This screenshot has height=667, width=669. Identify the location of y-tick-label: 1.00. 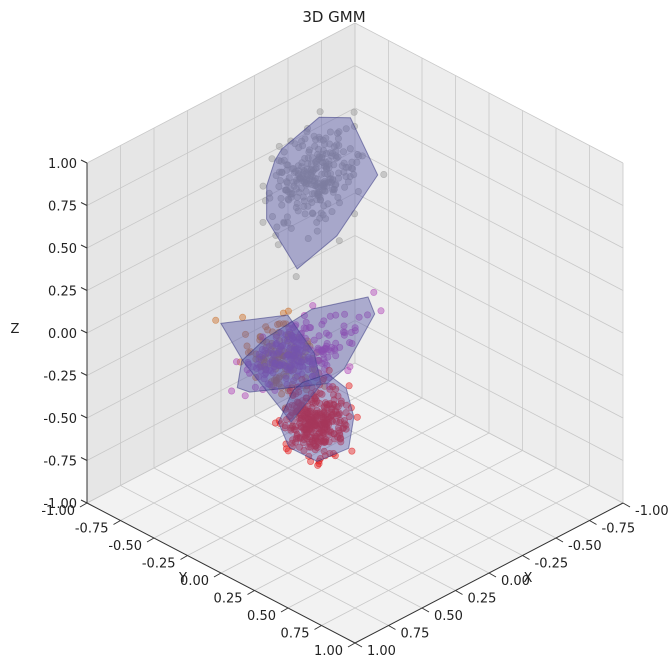
(328, 651).